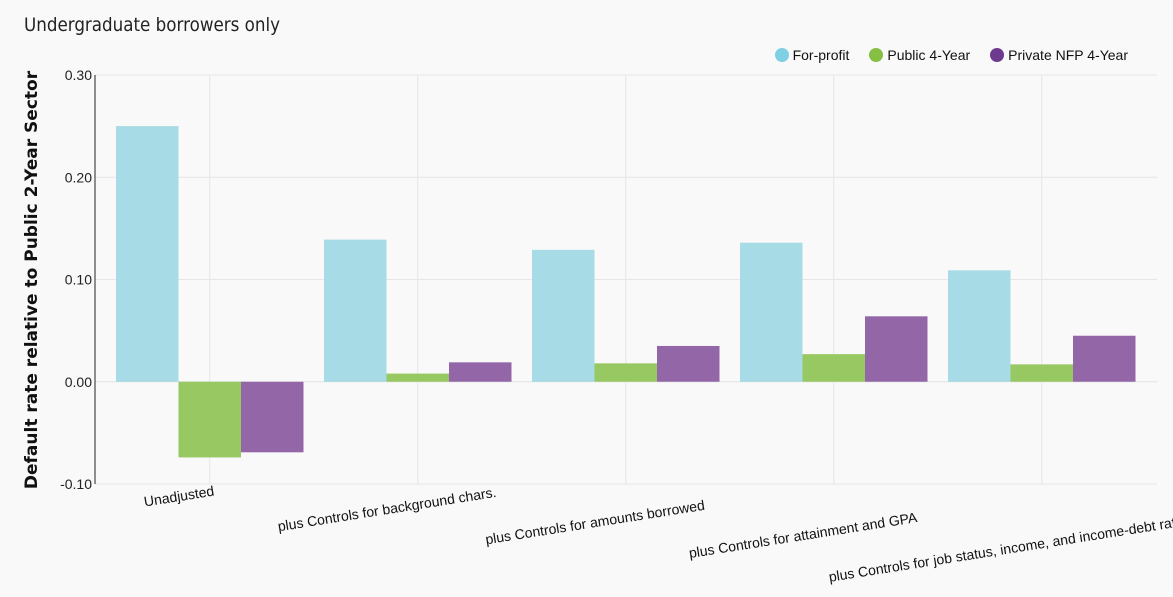 The image size is (1173, 597). What do you see at coordinates (387, 509) in the screenshot?
I see `x-category-label: plus Controls for background chars.` at bounding box center [387, 509].